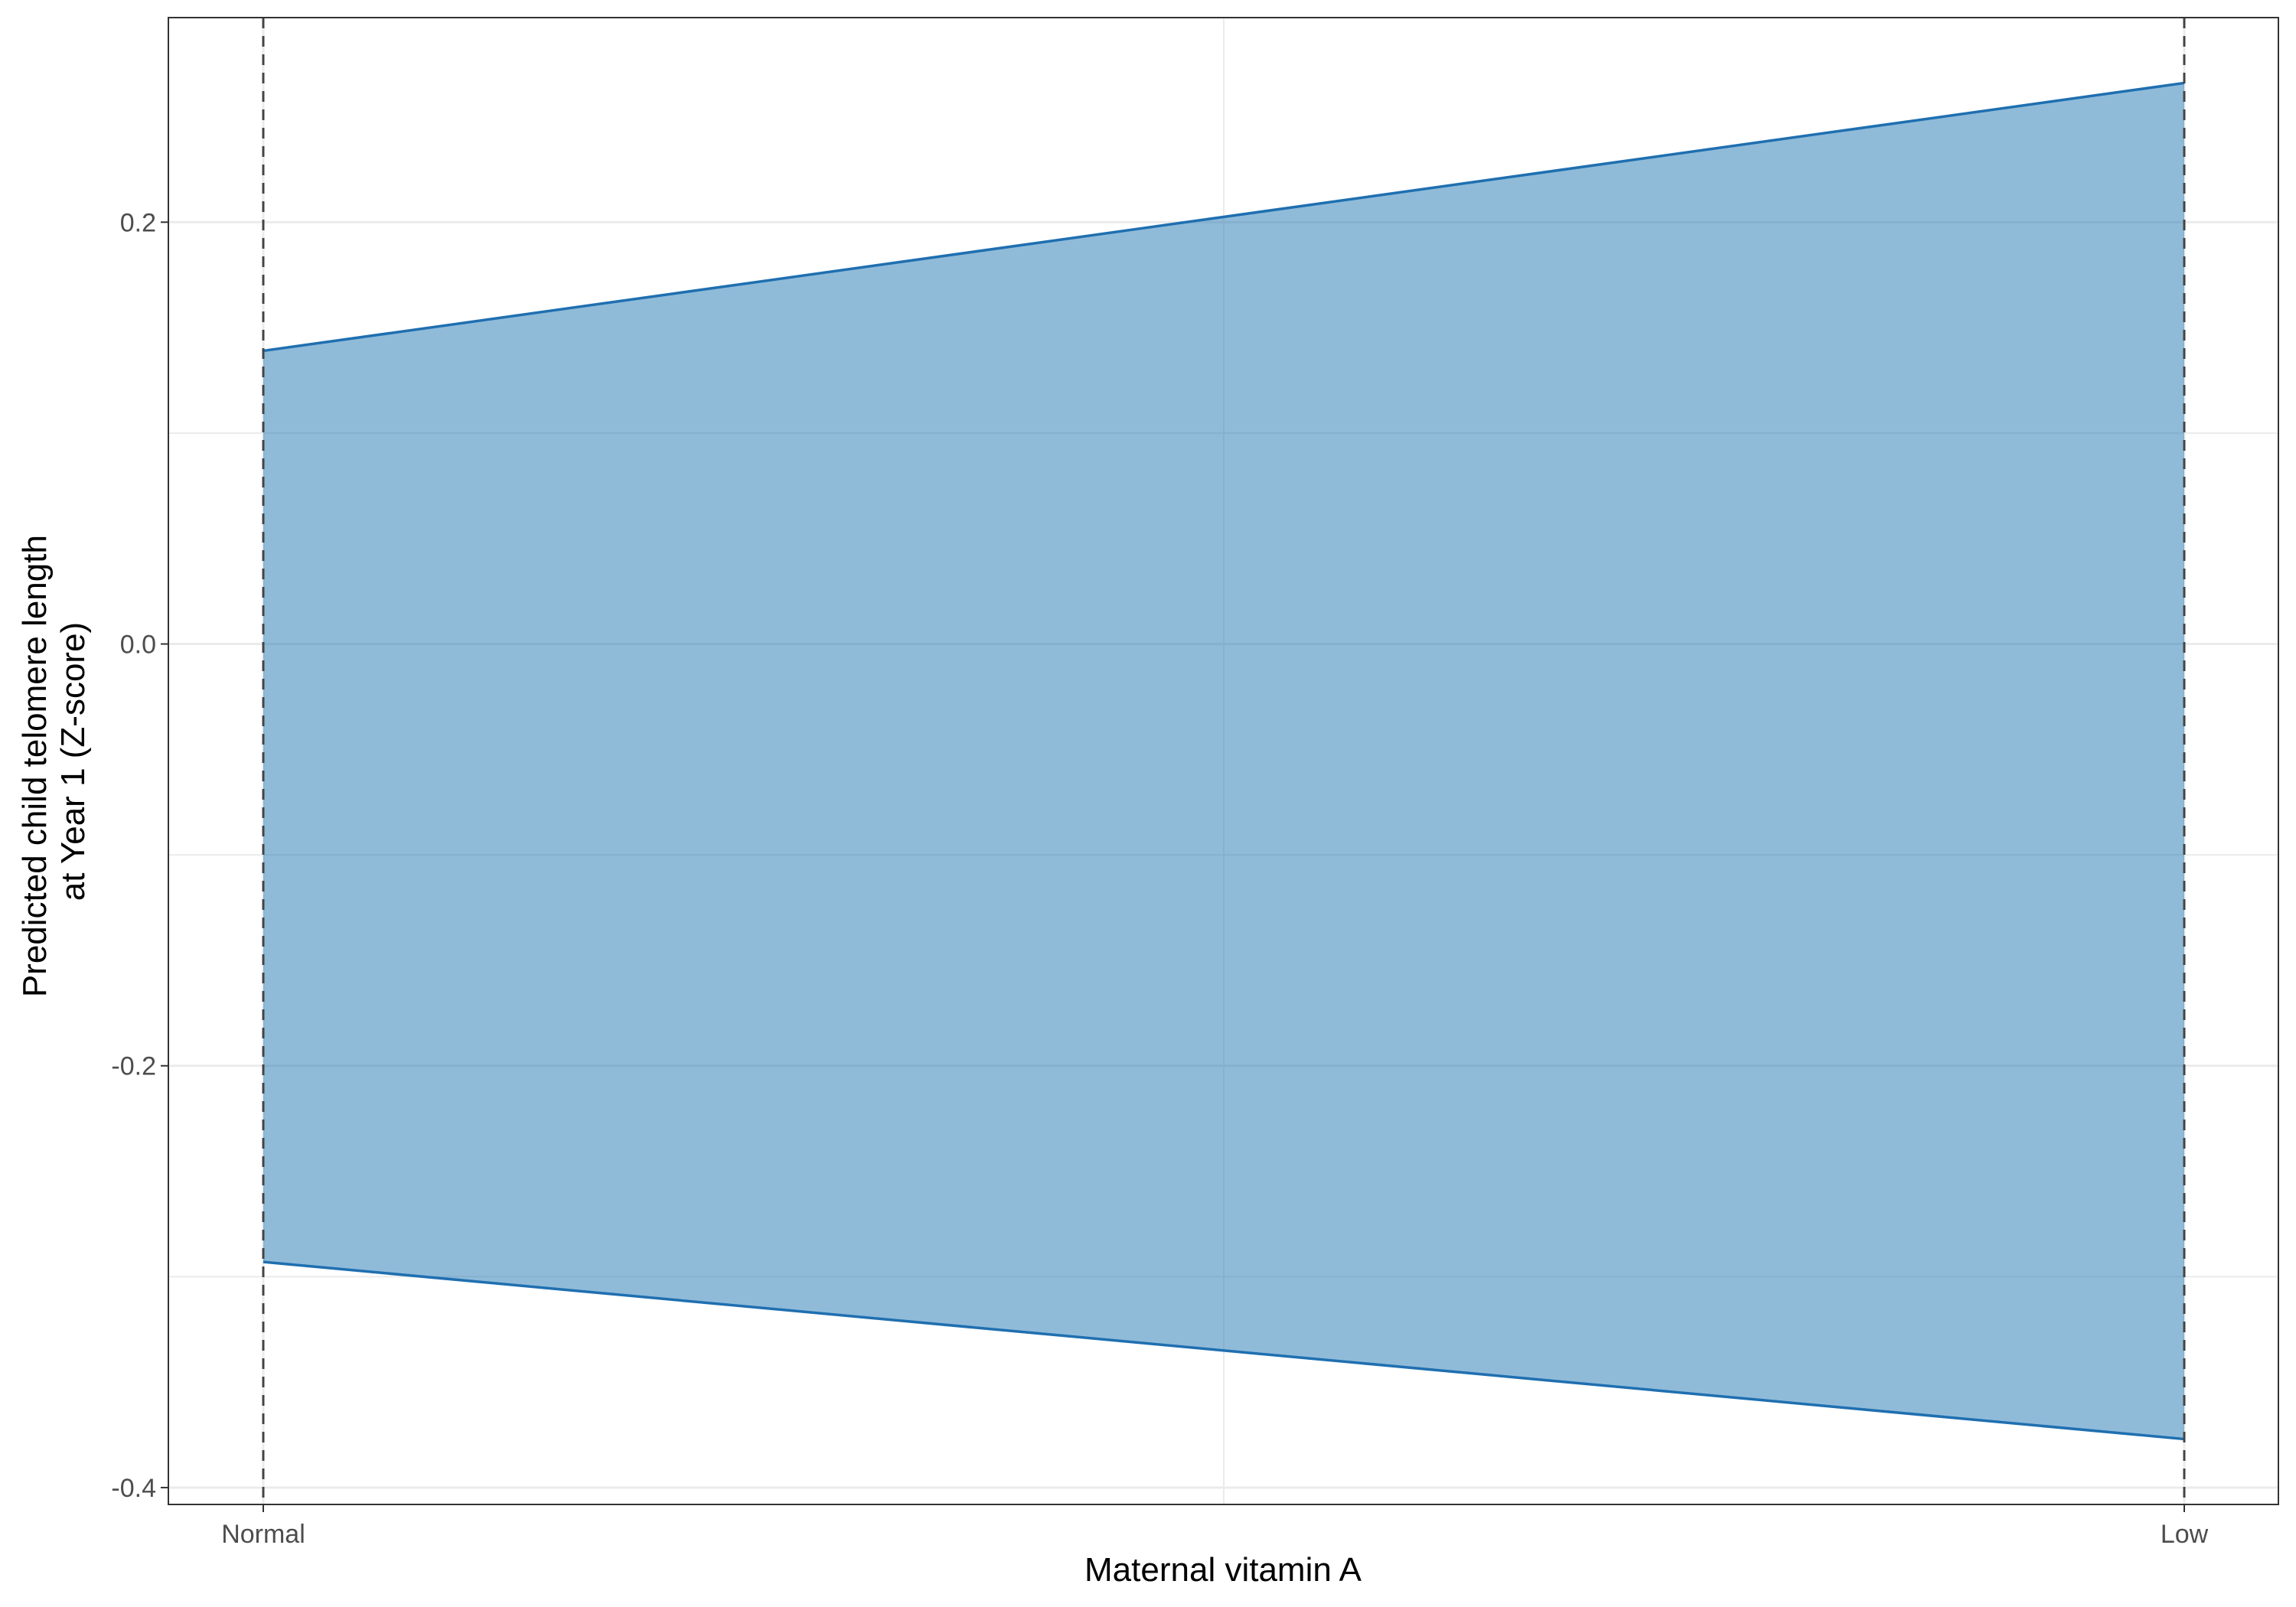 The width and height of the screenshot is (2296, 1607). I want to click on y-axis: 0.2 0.0 -0.2 -0.4, so click(139, 855).